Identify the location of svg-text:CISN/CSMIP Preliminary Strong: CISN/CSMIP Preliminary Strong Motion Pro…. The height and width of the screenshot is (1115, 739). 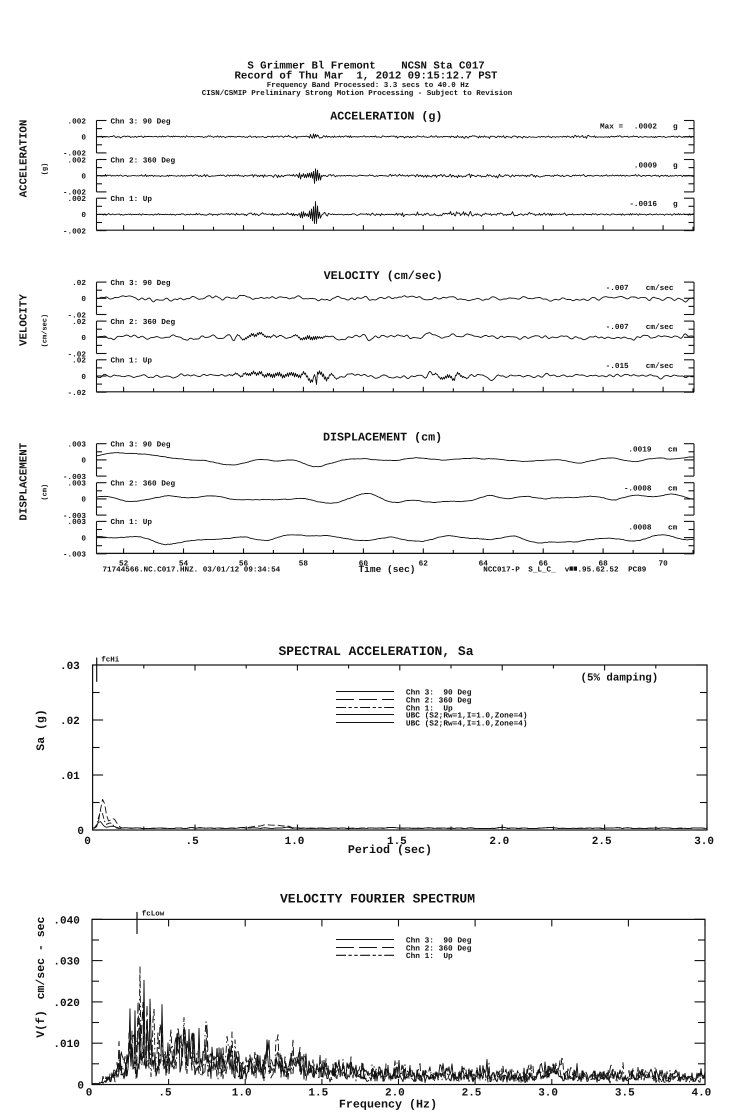
(357, 93).